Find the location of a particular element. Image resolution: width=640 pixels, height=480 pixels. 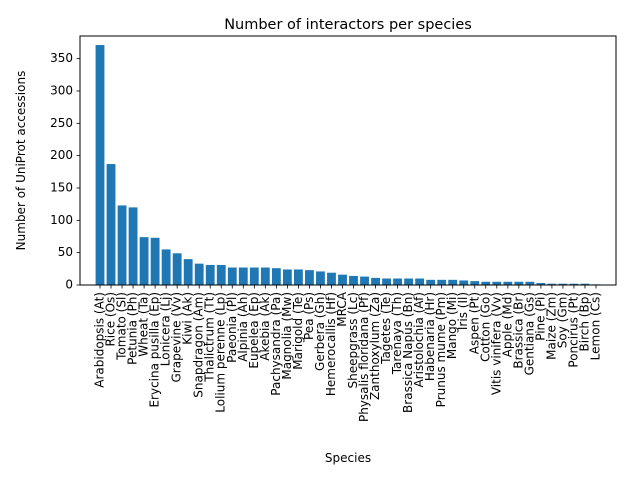

x-tick-label: Poncirus (Pt) is located at coordinates (573, 330).